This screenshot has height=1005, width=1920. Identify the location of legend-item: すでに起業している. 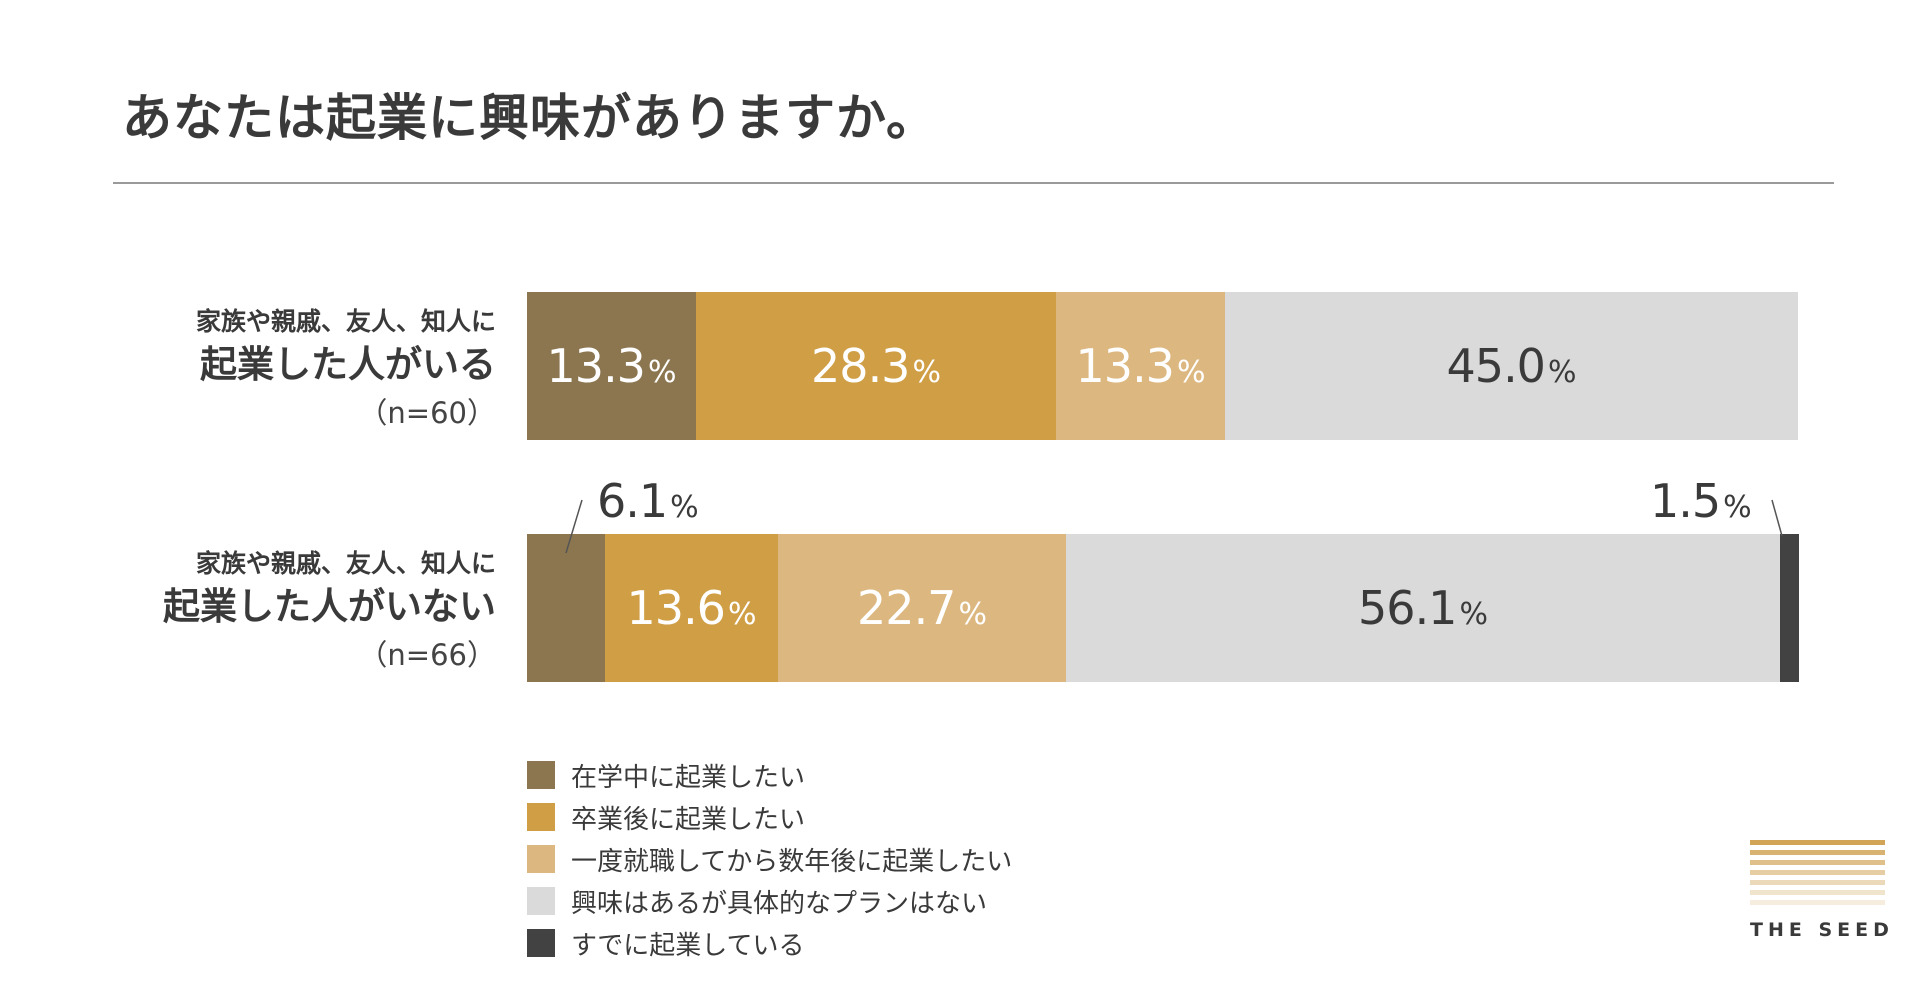
(769, 943).